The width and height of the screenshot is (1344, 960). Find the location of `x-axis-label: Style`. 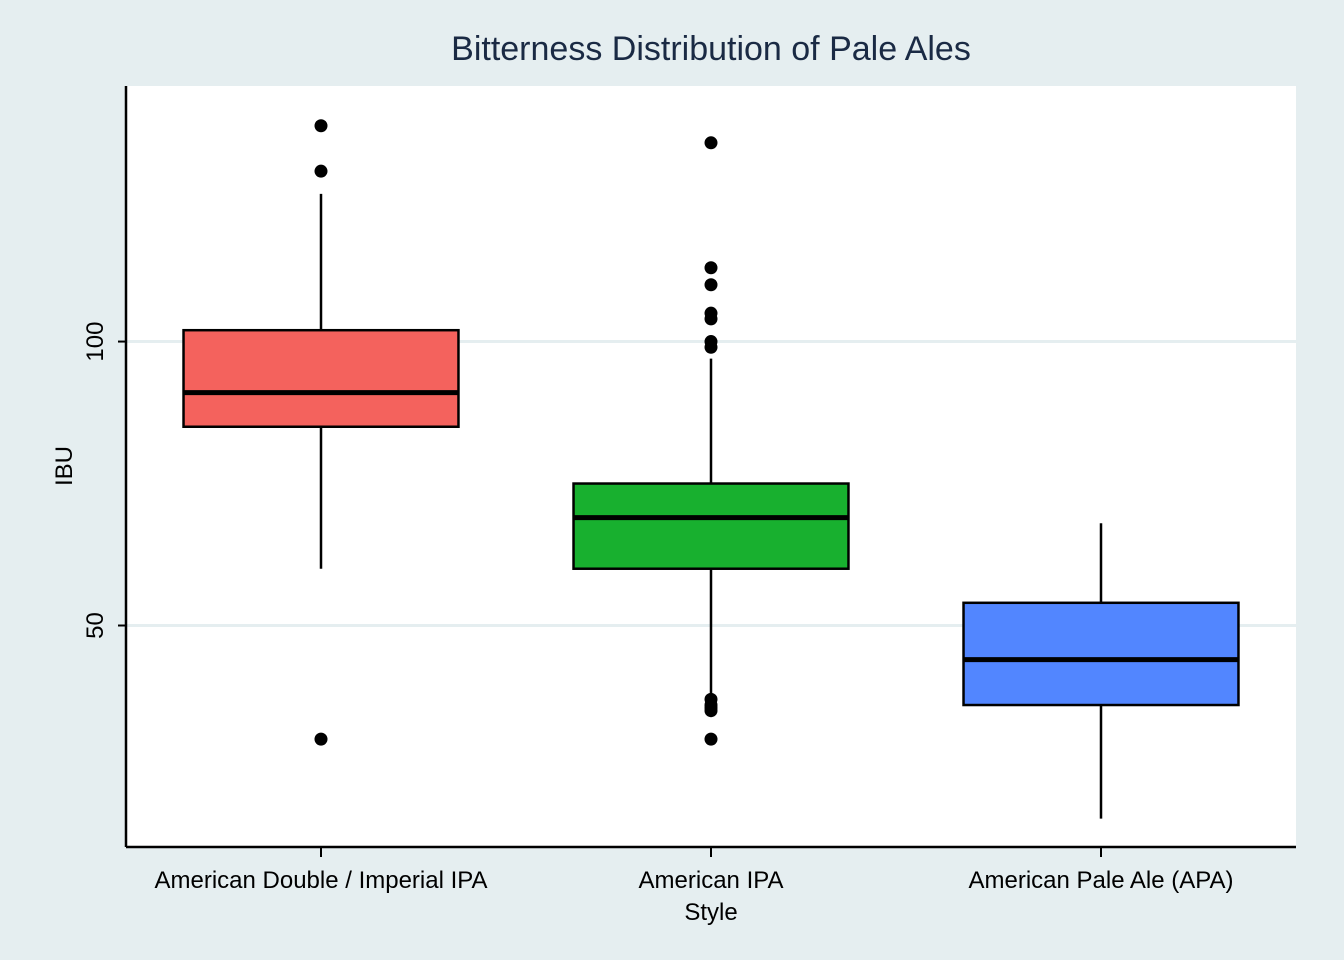

x-axis-label: Style is located at coordinates (710, 912).